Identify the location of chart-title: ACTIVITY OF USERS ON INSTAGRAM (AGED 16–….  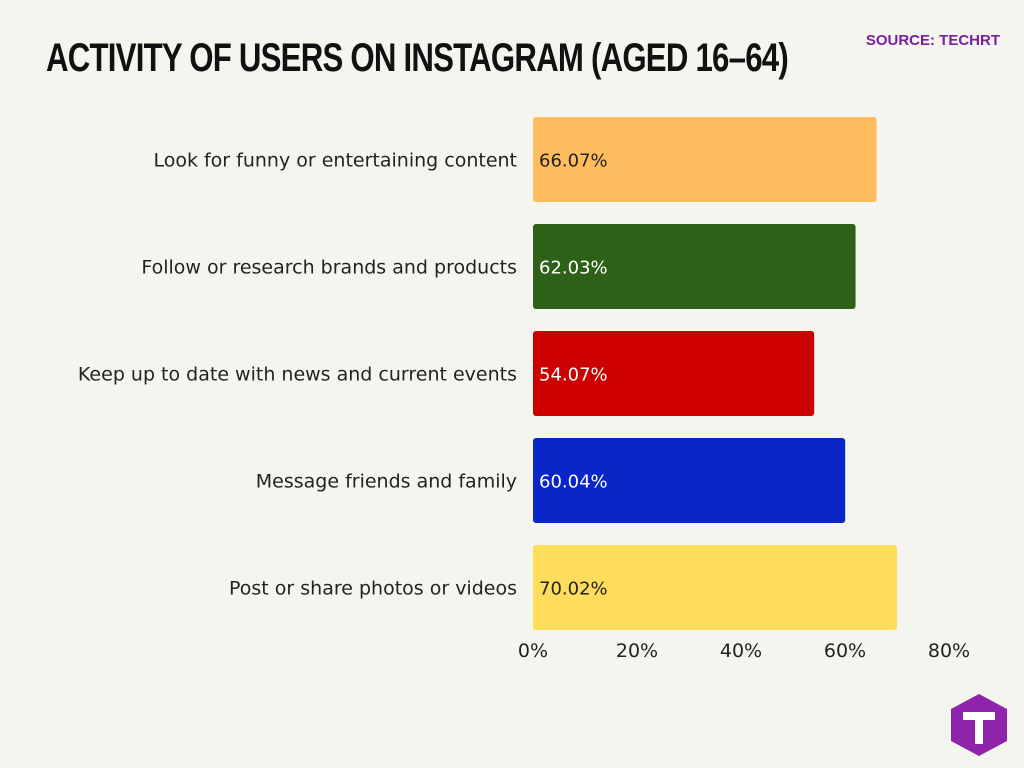
(417, 58).